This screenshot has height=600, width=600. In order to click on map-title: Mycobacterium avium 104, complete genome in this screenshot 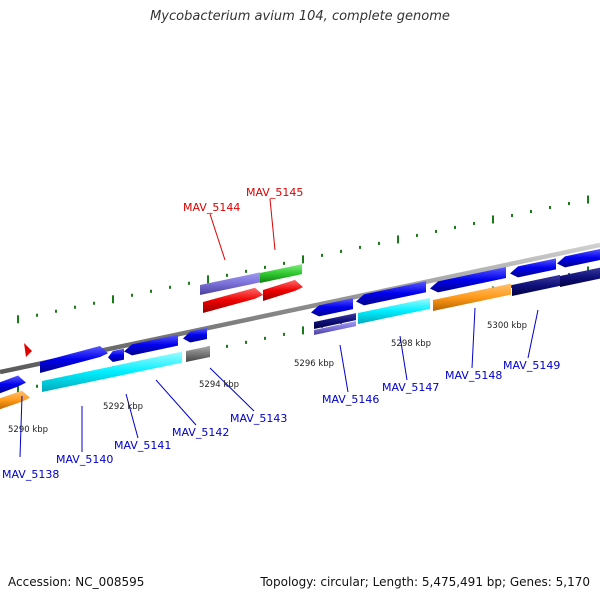, I will do `click(300, 16)`.